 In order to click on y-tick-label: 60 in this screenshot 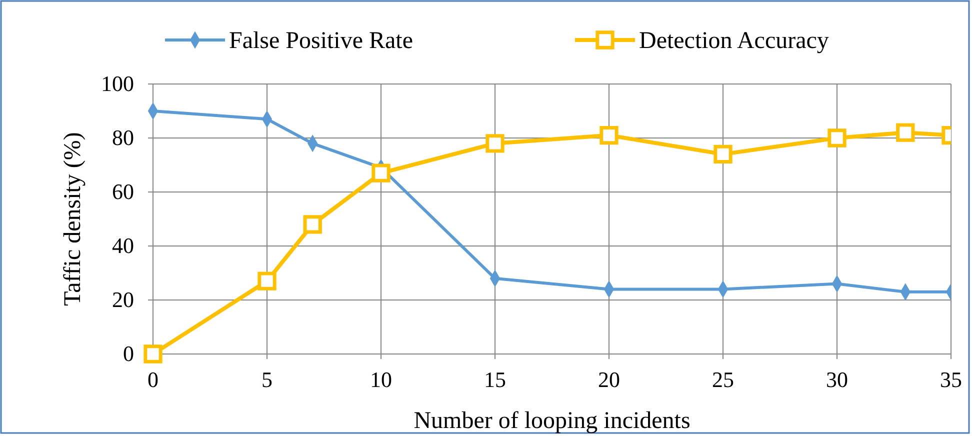, I will do `click(123, 191)`.